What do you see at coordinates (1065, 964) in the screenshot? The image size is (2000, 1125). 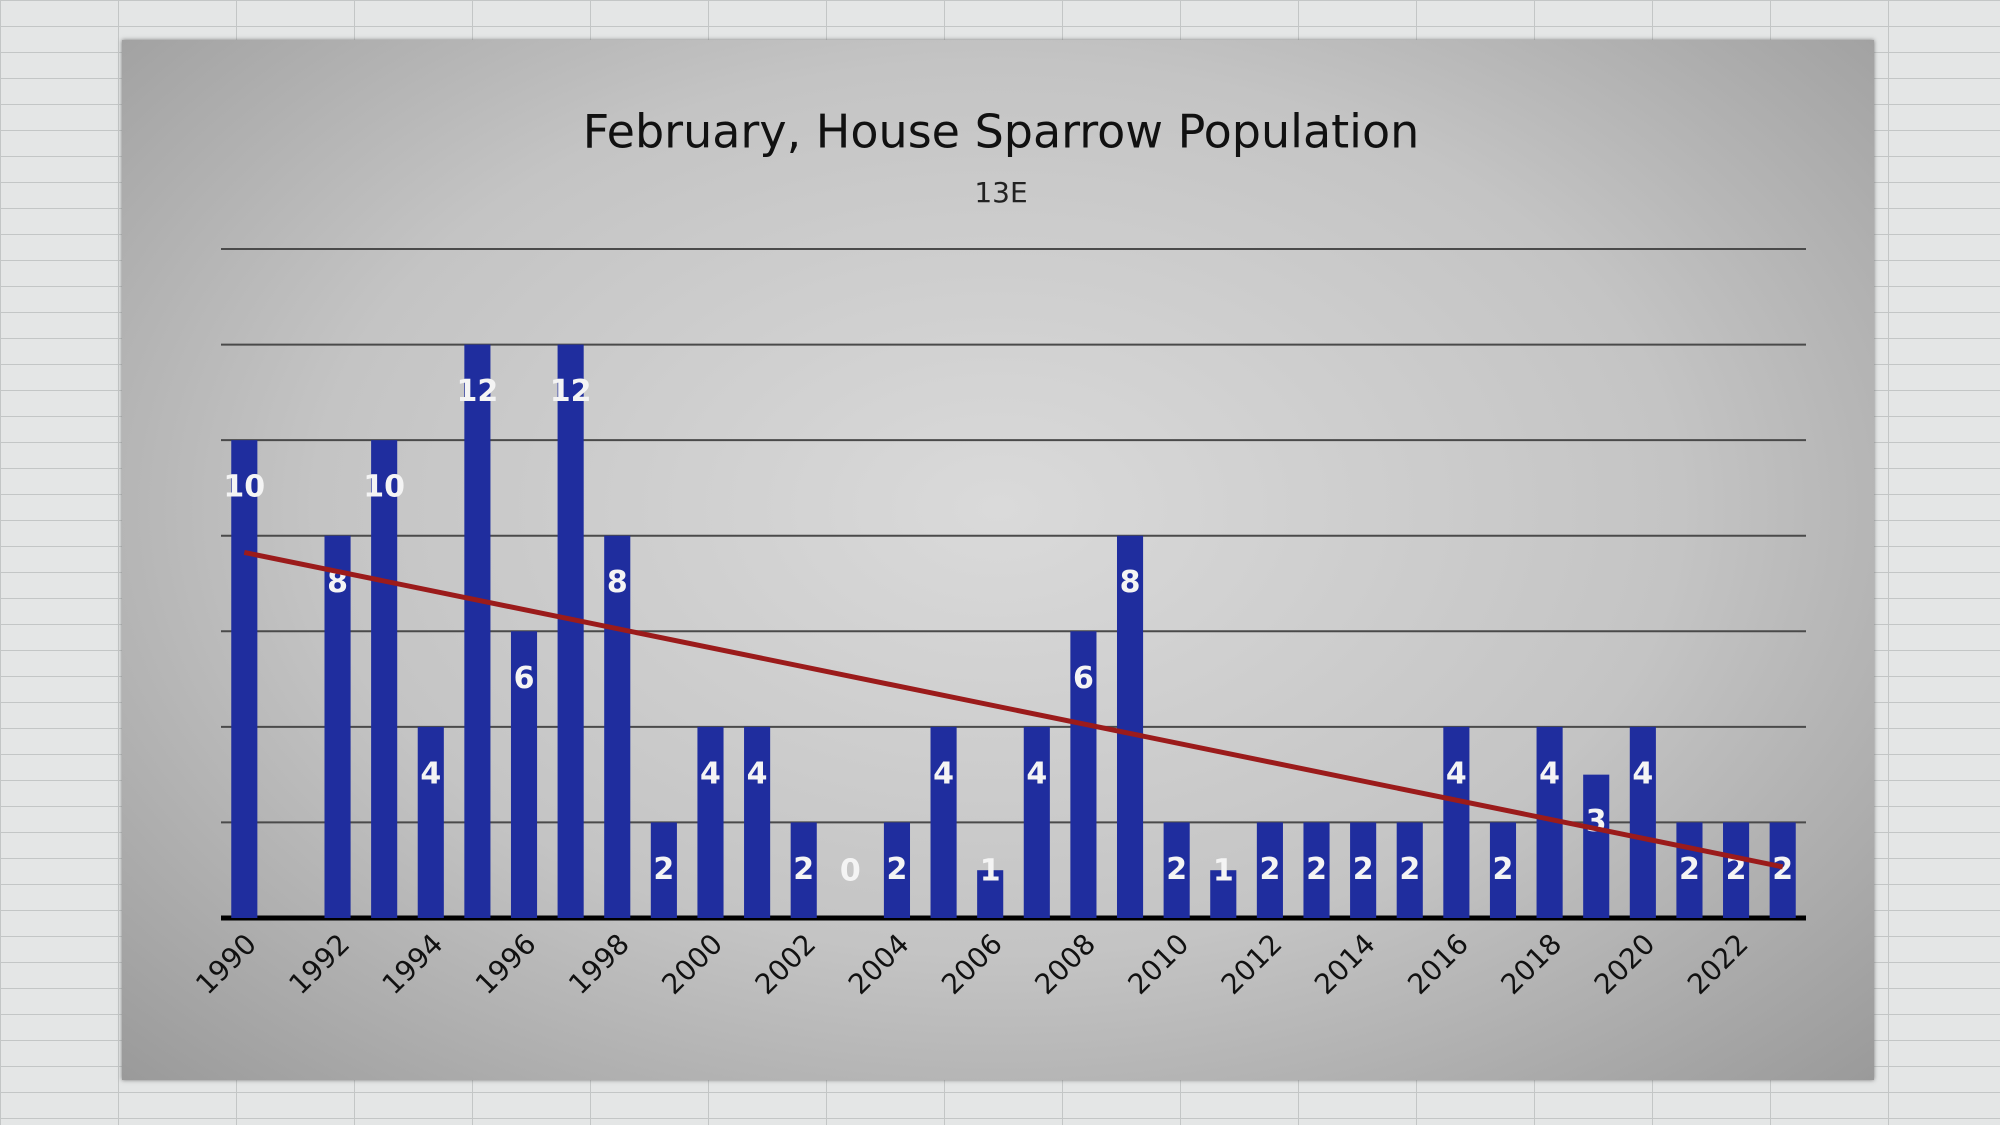 I see `x-tick-label: 2008` at bounding box center [1065, 964].